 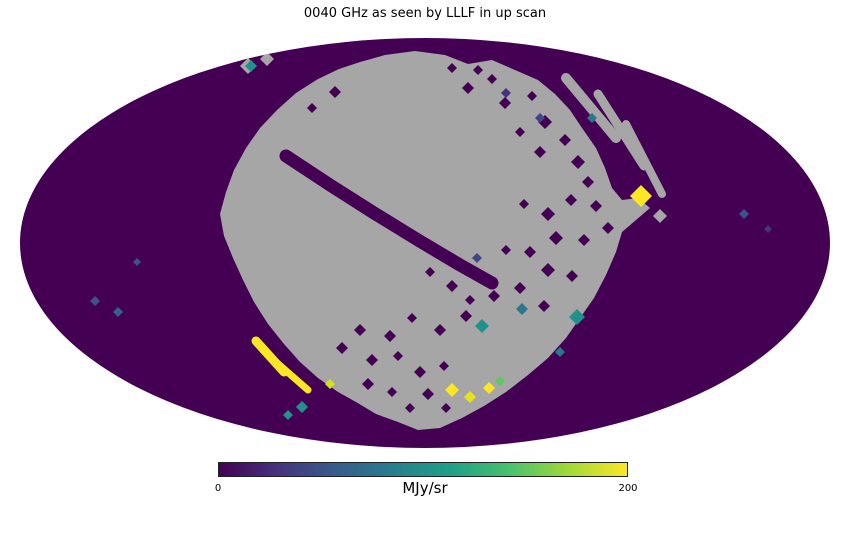 I want to click on hot-streak, so click(x=292, y=376).